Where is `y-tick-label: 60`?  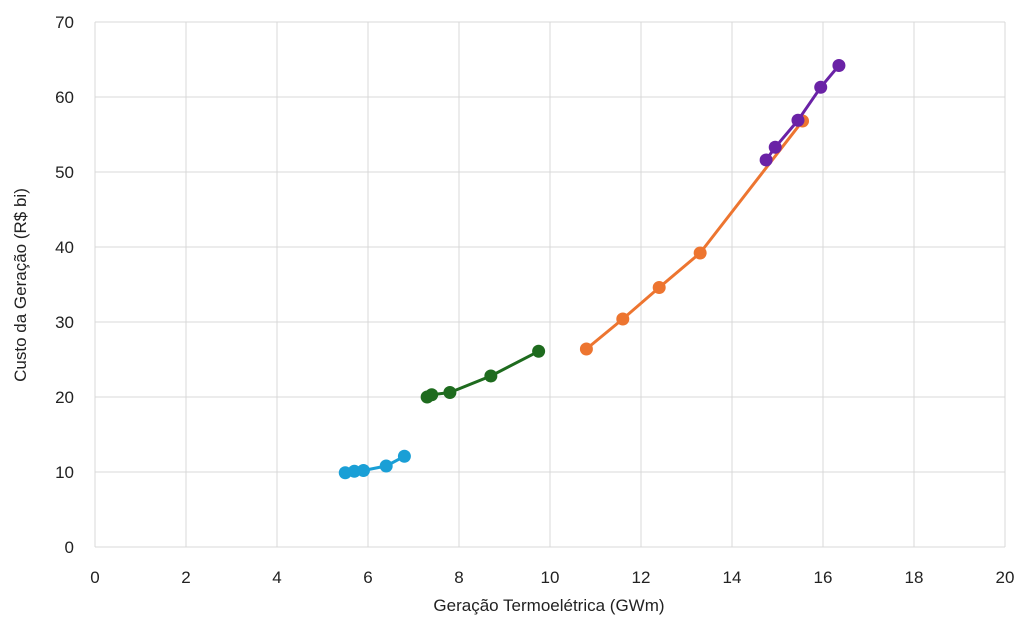
y-tick-label: 60 is located at coordinates (64, 97).